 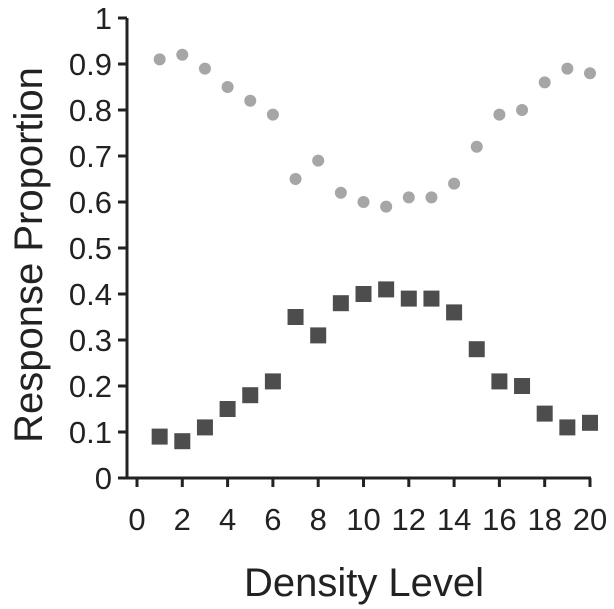 What do you see at coordinates (90, 386) in the screenshot?
I see `y-tick-label: 0.2` at bounding box center [90, 386].